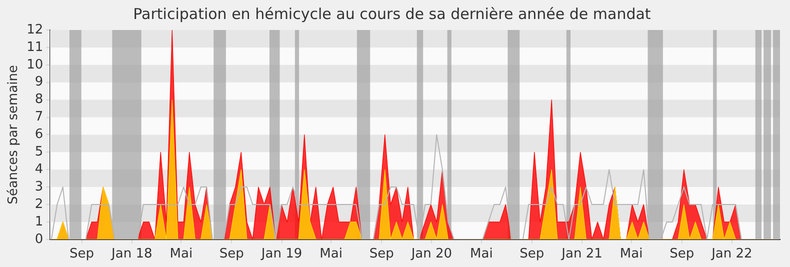  What do you see at coordinates (39, 169) in the screenshot?
I see `y-tick-label: 4` at bounding box center [39, 169].